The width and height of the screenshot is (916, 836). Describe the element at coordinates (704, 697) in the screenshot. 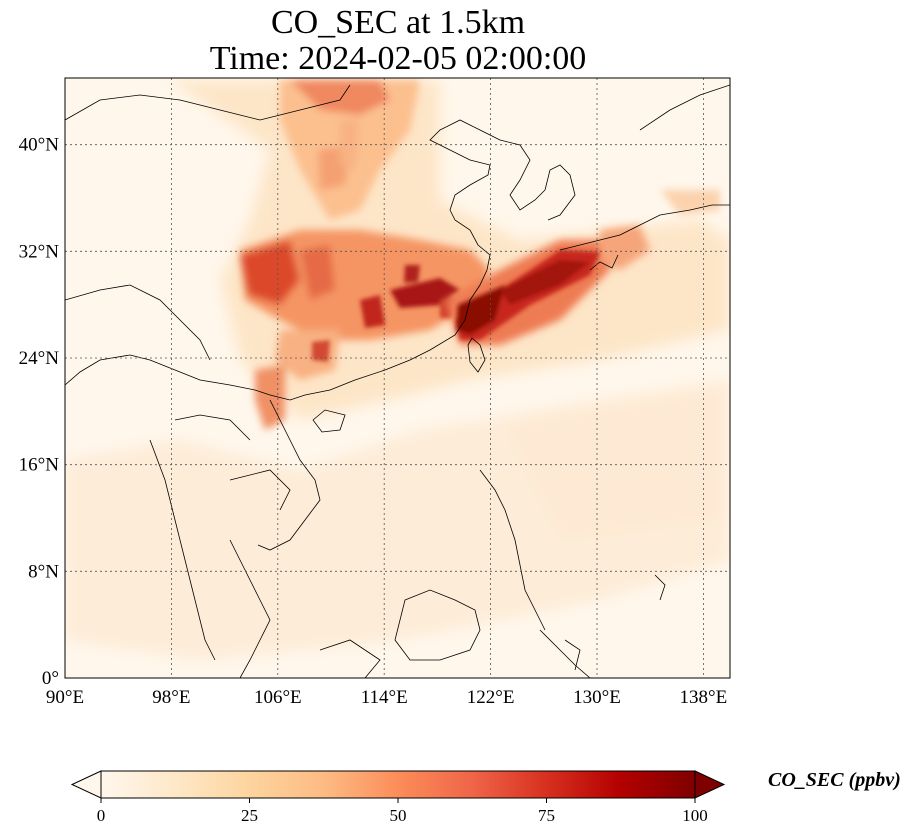

I see `lon-tick-label: 138°E` at that location.